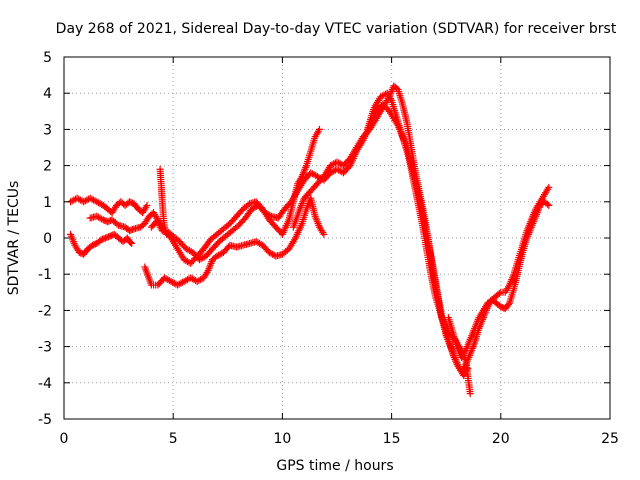 The width and height of the screenshot is (640, 480). I want to click on y-tick-label: 4, so click(47, 94).